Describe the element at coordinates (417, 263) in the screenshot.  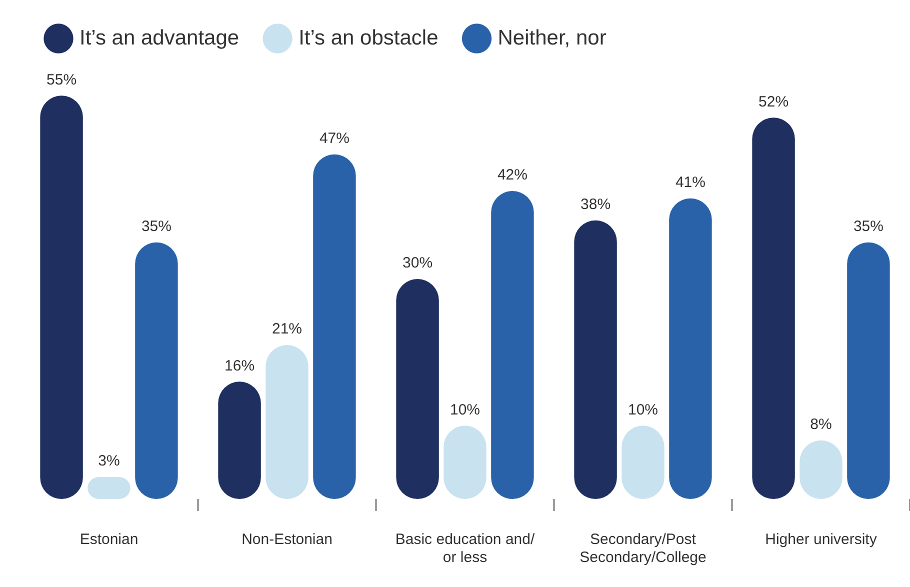
I see `data-label: 30%` at that location.